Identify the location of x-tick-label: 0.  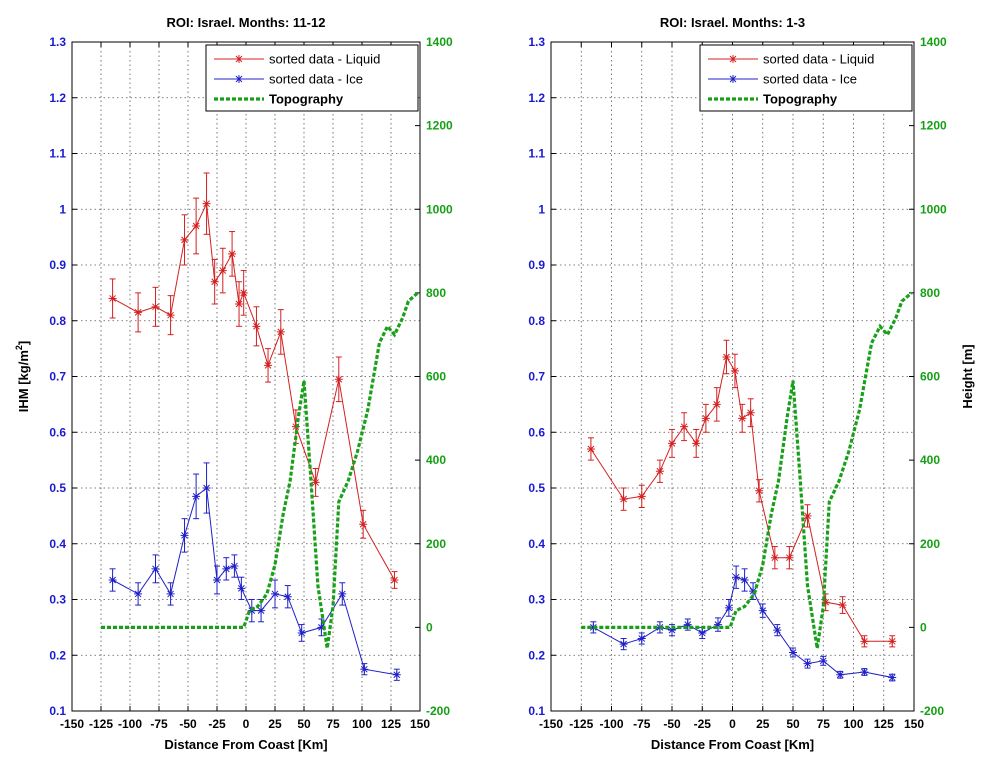
(732, 724).